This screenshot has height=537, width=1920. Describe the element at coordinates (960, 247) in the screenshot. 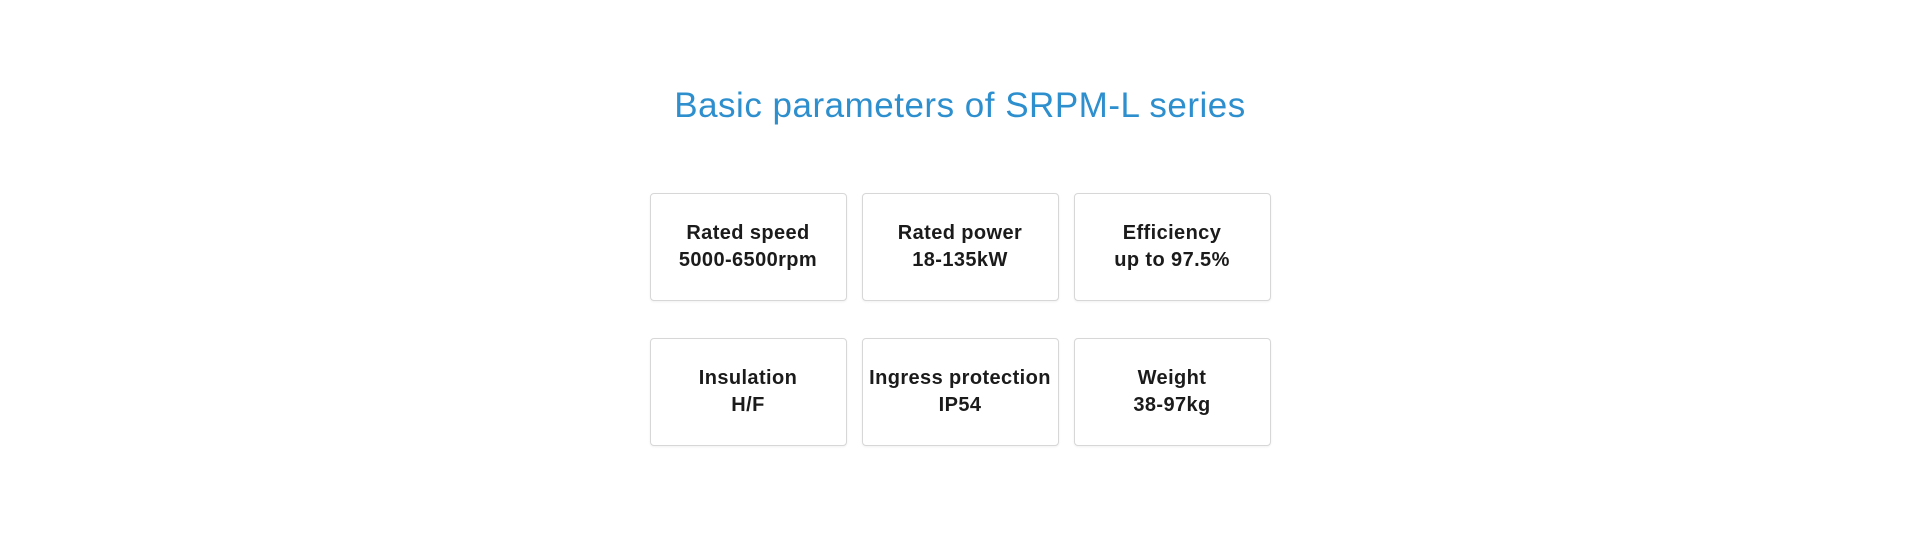

I see `parameter-card-rated-power: Rated power 18-135kW` at that location.